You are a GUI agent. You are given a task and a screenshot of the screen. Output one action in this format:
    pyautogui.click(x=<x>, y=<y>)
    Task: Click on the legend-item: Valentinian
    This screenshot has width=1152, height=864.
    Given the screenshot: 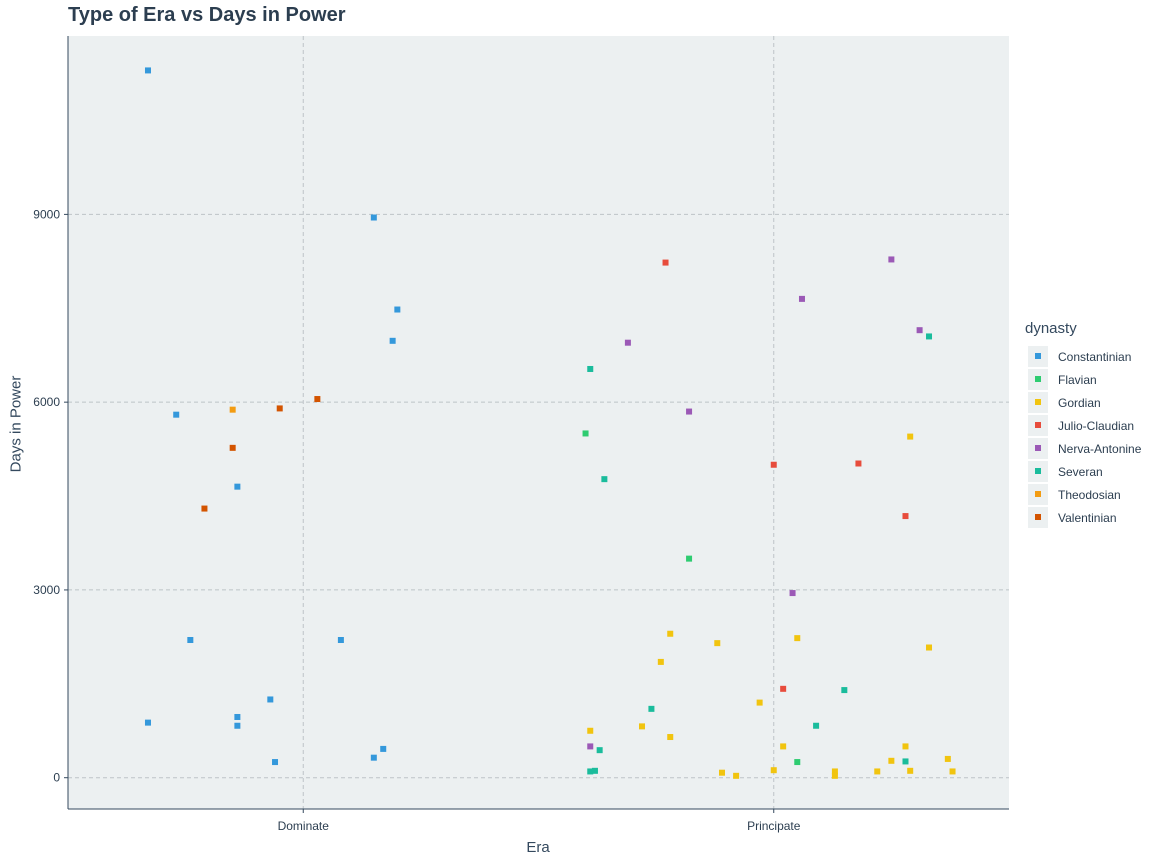 What is the action you would take?
    pyautogui.click(x=1083, y=517)
    